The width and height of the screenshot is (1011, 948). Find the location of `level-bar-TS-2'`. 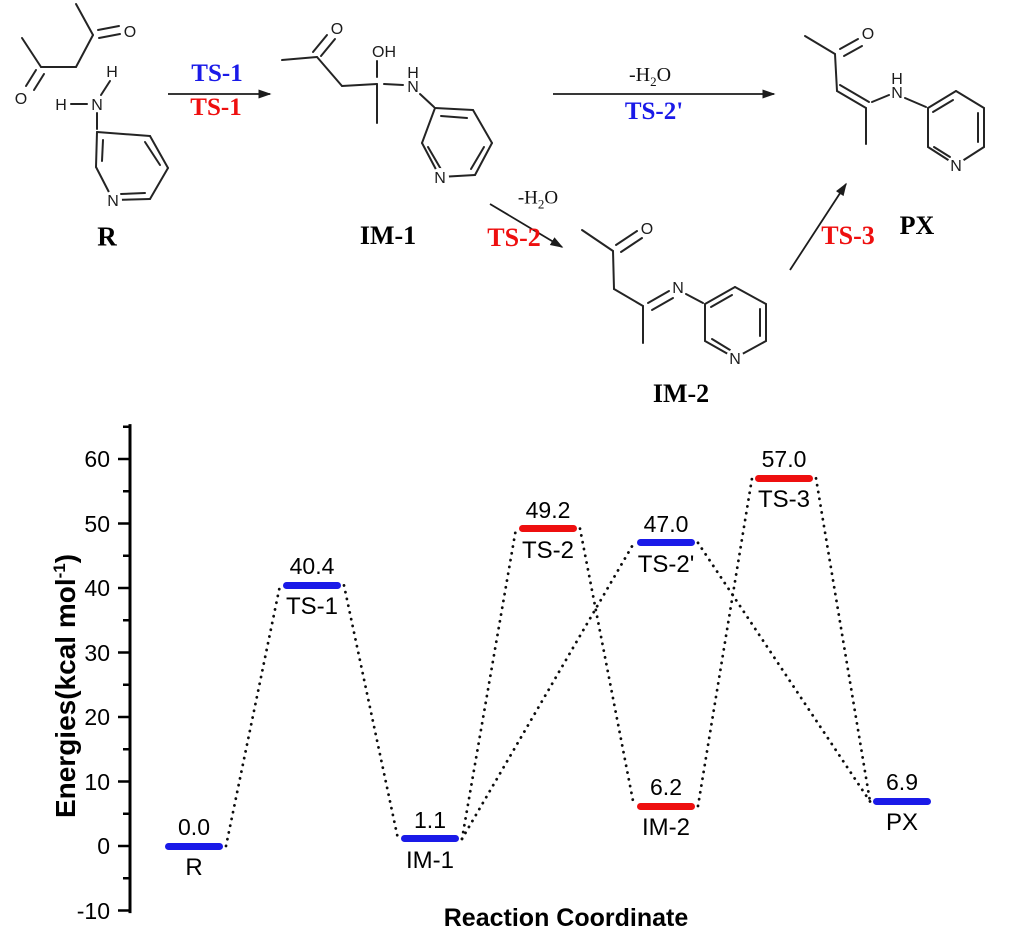

level-bar-TS-2' is located at coordinates (666, 543).